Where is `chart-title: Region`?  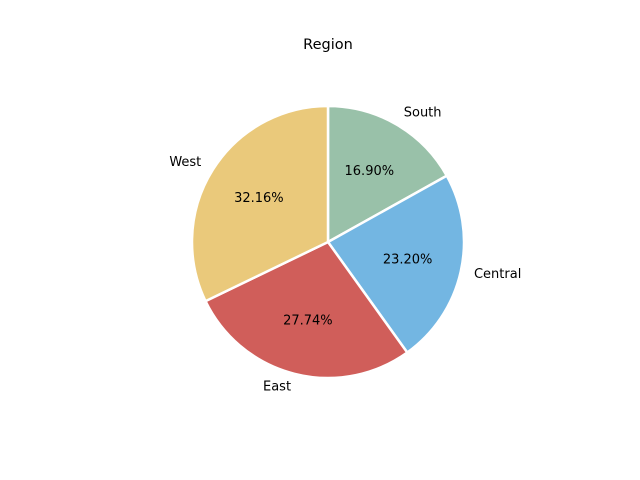
chart-title: Region is located at coordinates (328, 45).